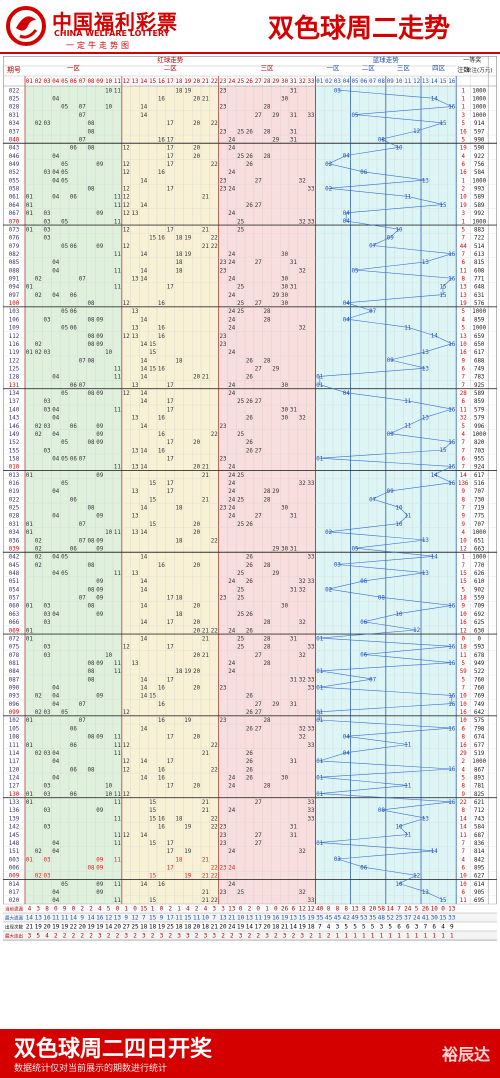 This screenshot has width=500, height=1078. Describe the element at coordinates (14, 370) in the screenshot. I see `issue-number: 125` at that location.